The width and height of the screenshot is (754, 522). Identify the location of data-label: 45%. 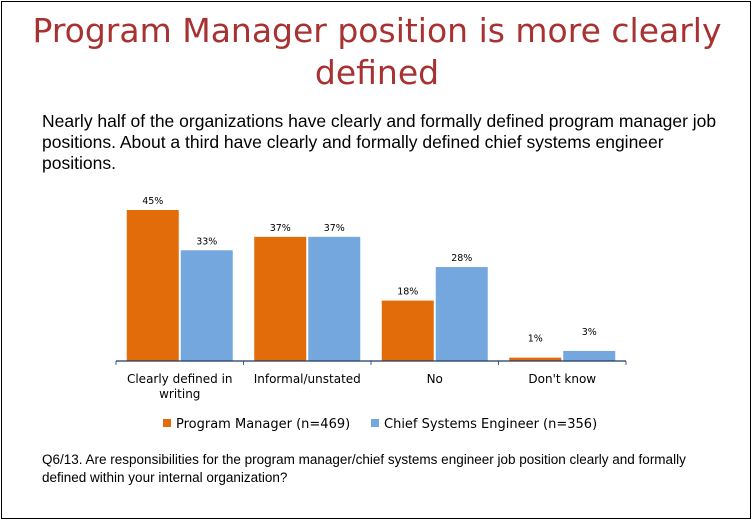
(152, 201).